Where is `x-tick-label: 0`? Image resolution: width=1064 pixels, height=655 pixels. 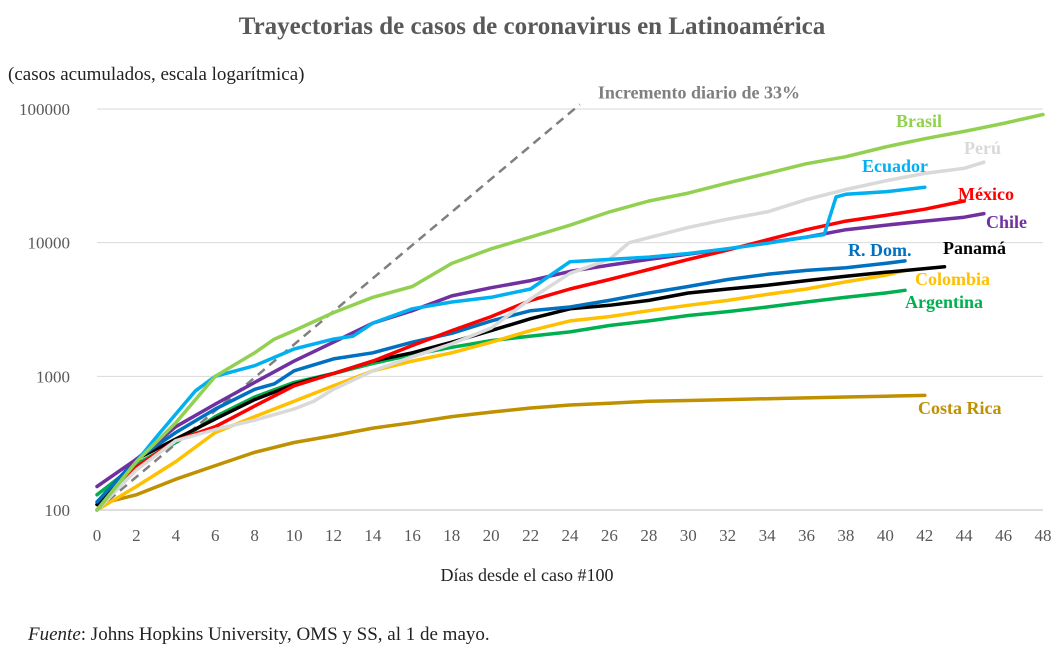 x-tick-label: 0 is located at coordinates (97, 535).